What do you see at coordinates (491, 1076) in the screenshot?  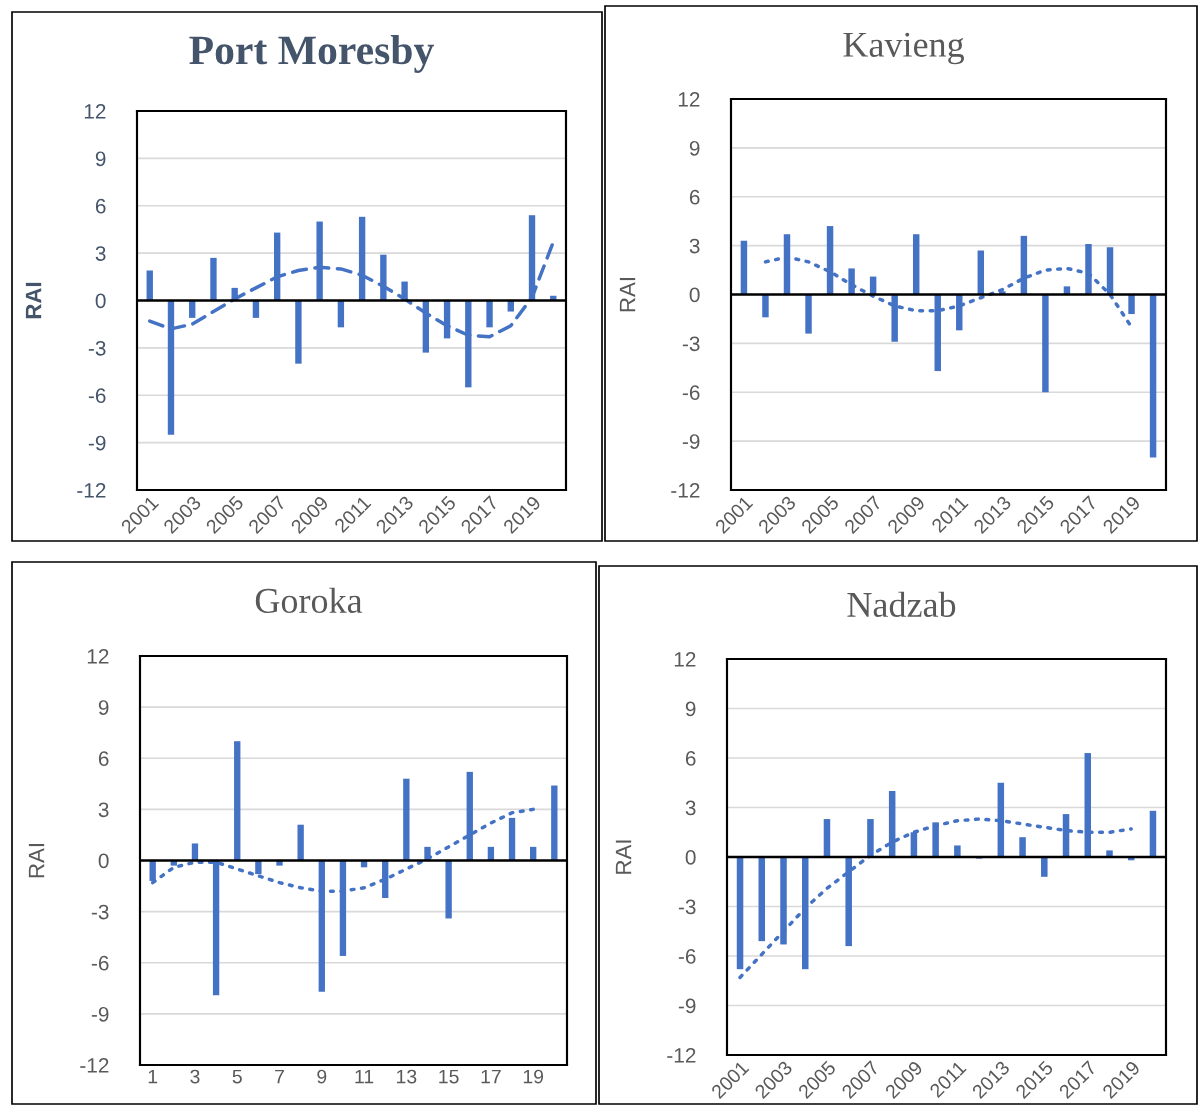 I see `x-tick-label: 17` at bounding box center [491, 1076].